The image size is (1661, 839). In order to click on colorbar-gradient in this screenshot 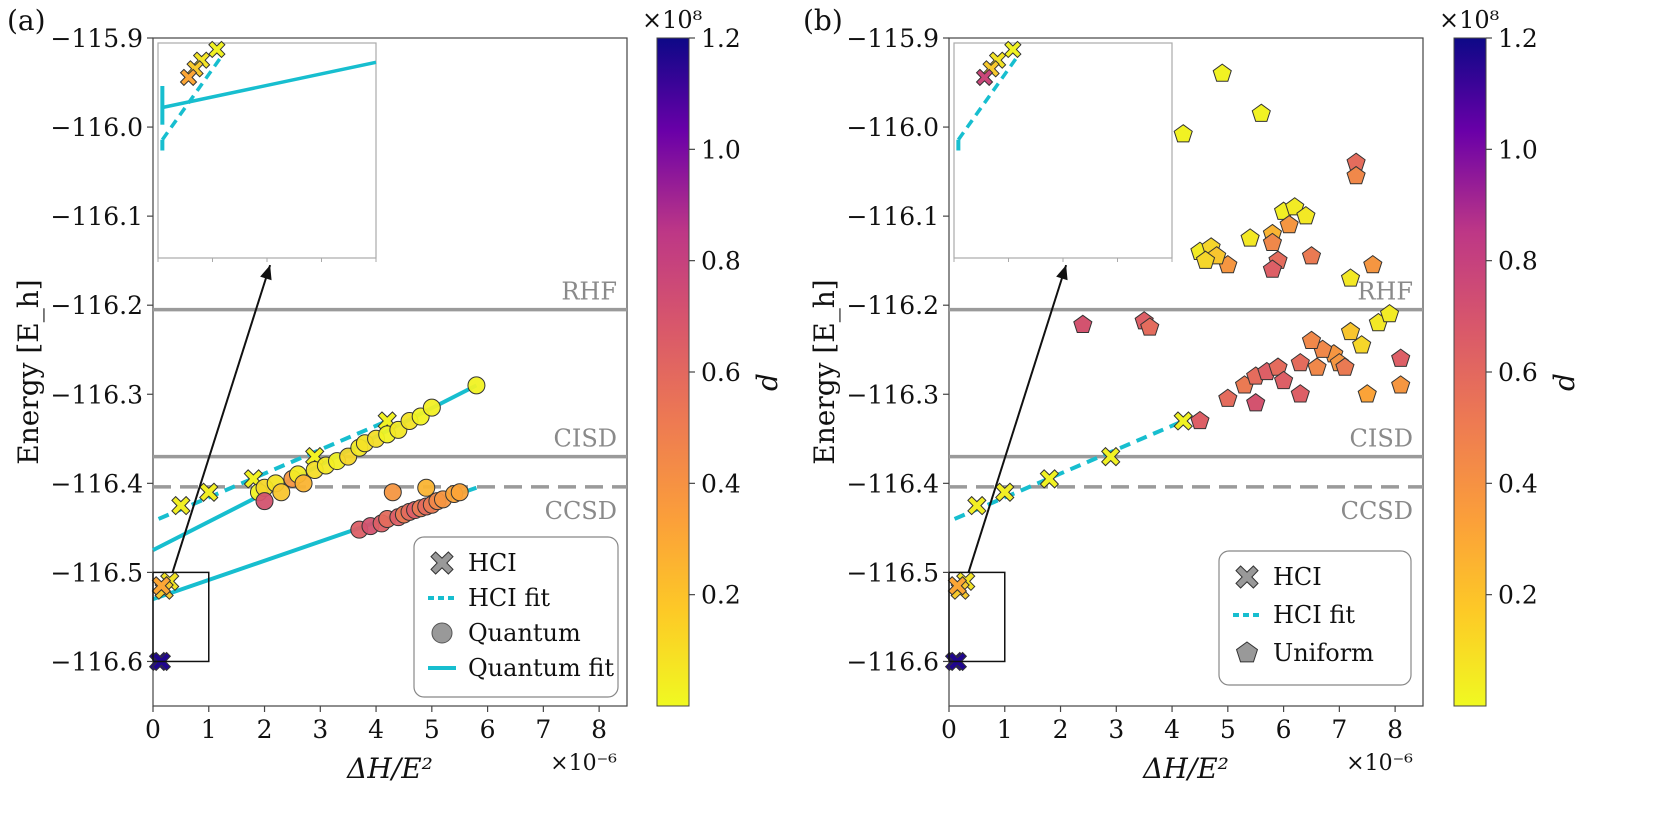, I will do `click(673, 372)`.